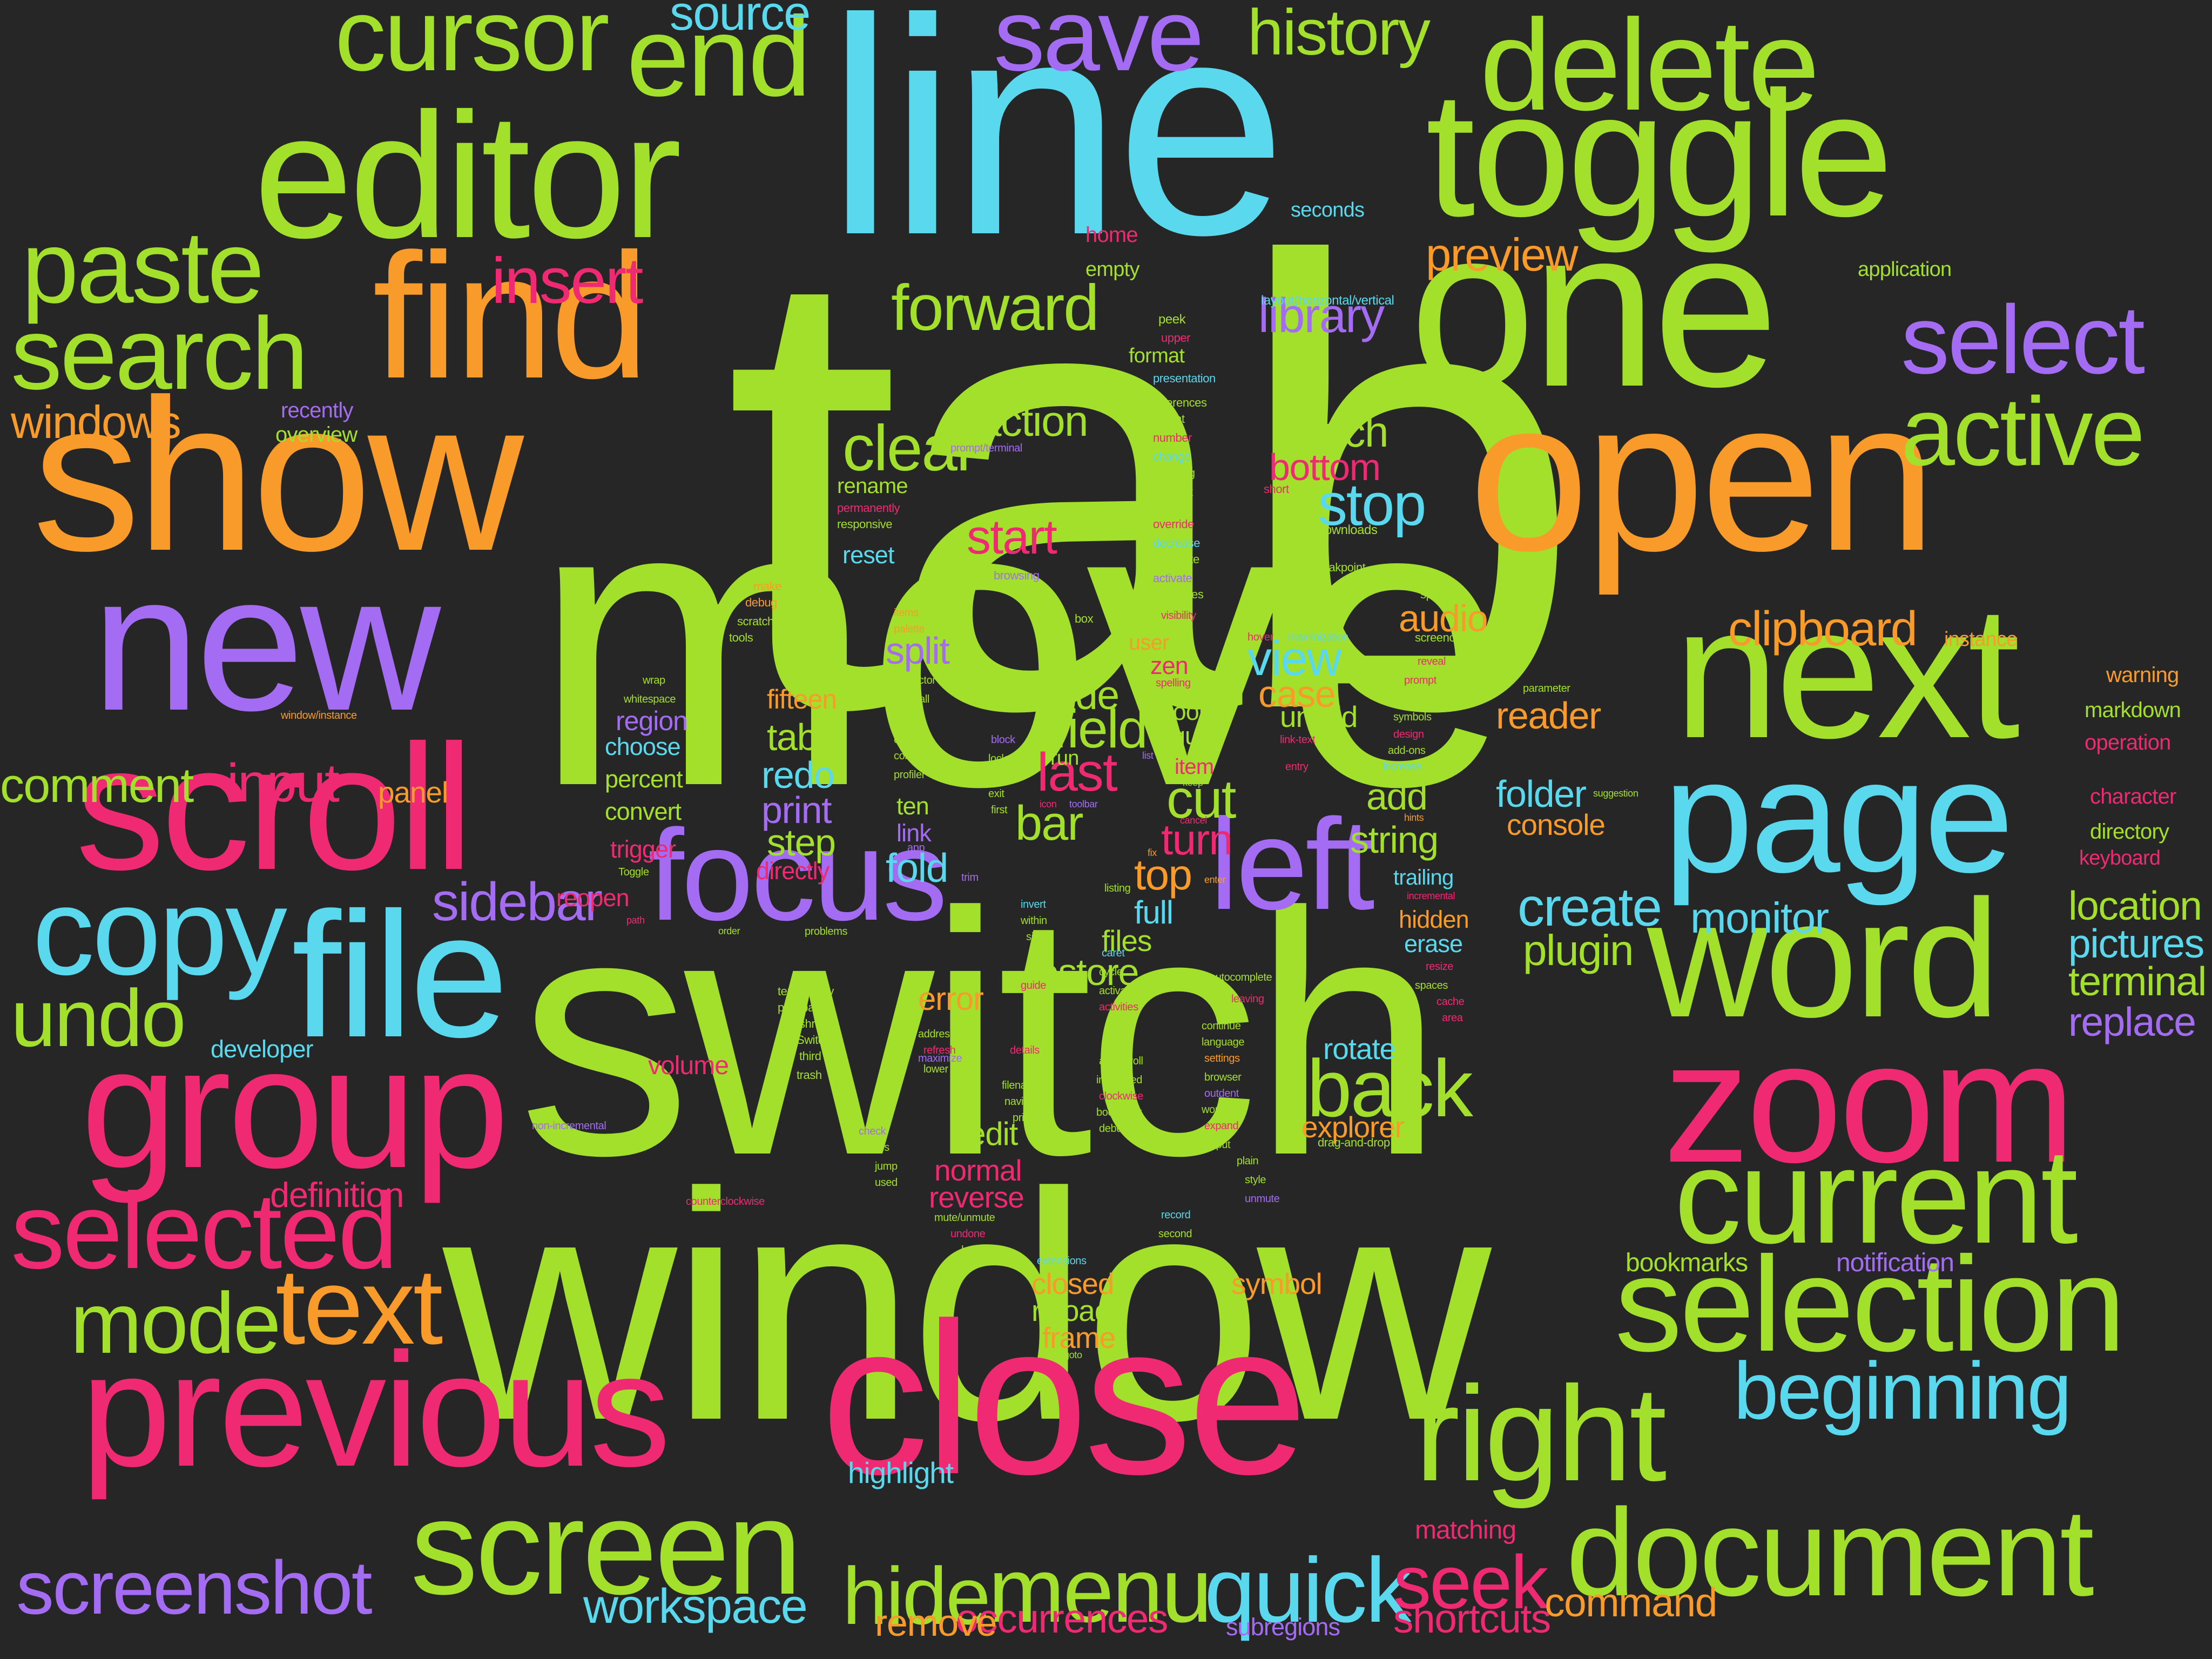  What do you see at coordinates (97, 786) in the screenshot?
I see `word-comment: comment` at bounding box center [97, 786].